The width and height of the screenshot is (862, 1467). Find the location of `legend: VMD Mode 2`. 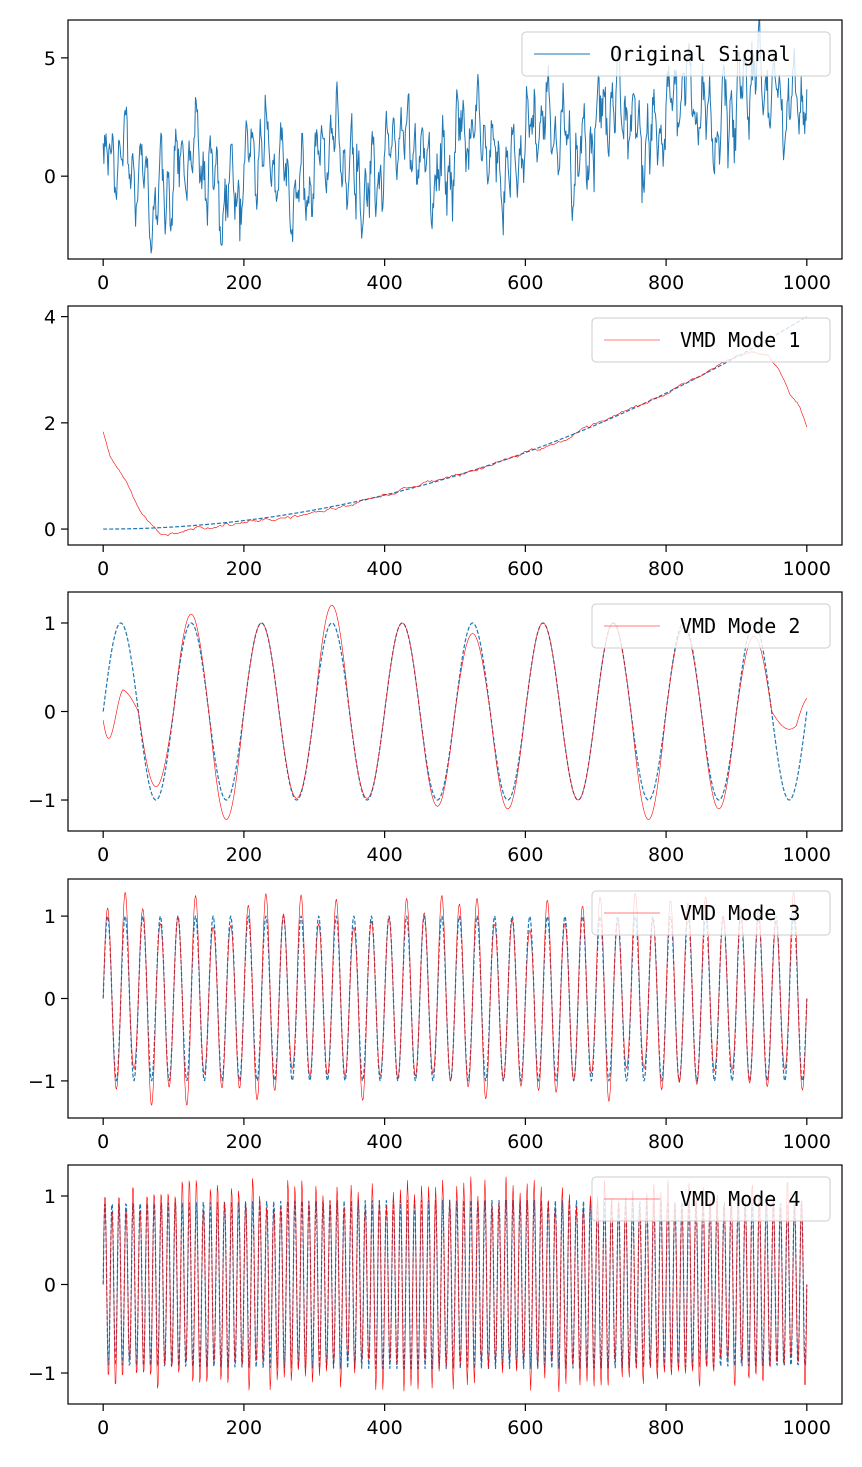

legend: VMD Mode 2 is located at coordinates (711, 626).